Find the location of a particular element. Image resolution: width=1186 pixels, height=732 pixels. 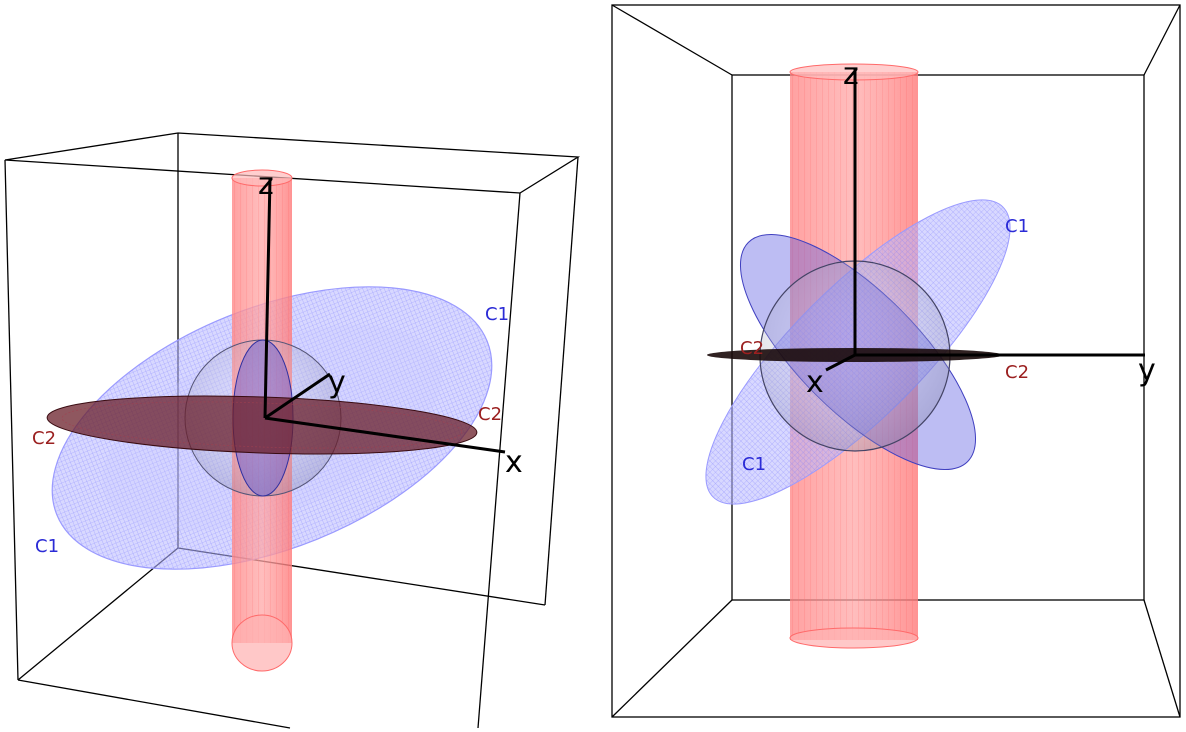

left-c2-left-label: C2 is located at coordinates (44, 438).